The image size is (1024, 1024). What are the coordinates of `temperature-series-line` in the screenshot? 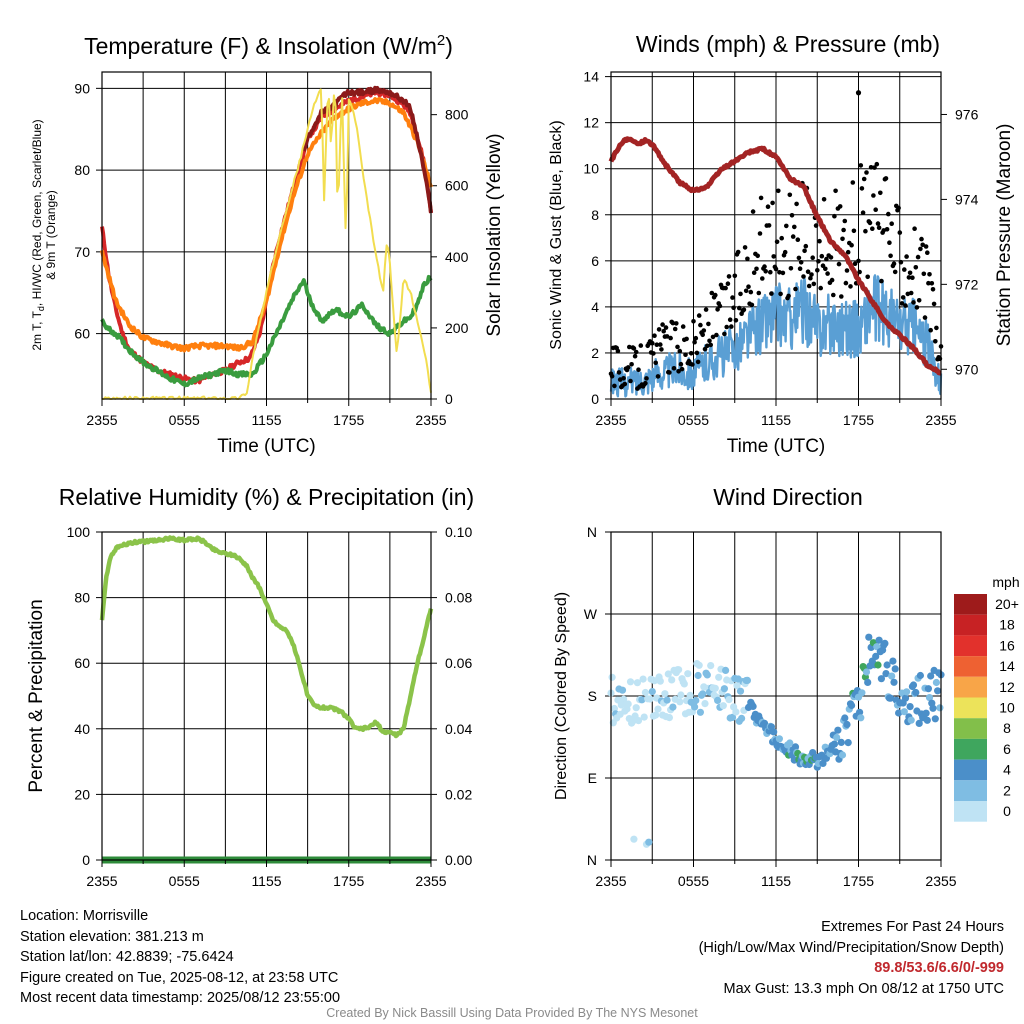 It's located at (266, 331).